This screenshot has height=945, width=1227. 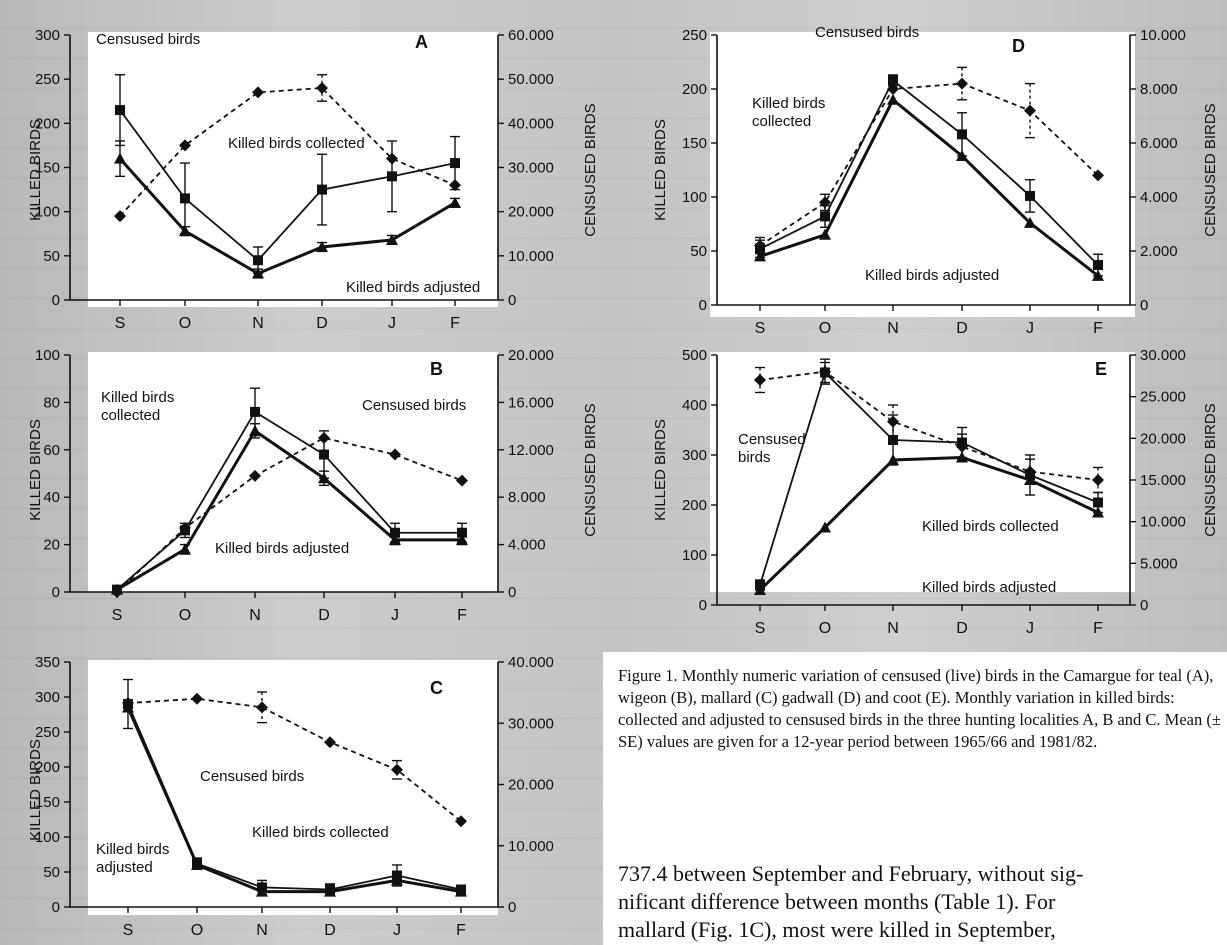 What do you see at coordinates (392, 323) in the screenshot?
I see `x-tick-label: J` at bounding box center [392, 323].